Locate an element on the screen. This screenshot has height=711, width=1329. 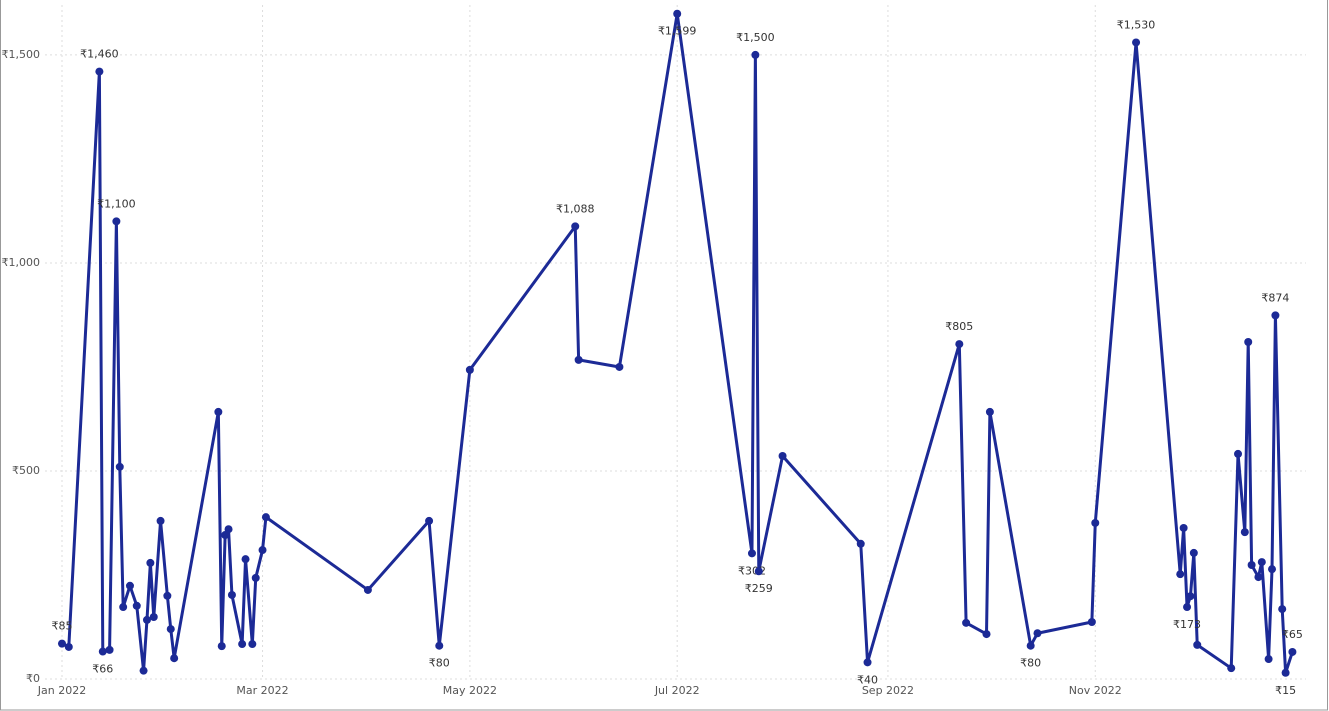
y-tick-label: ₹1,000 is located at coordinates (21, 262).